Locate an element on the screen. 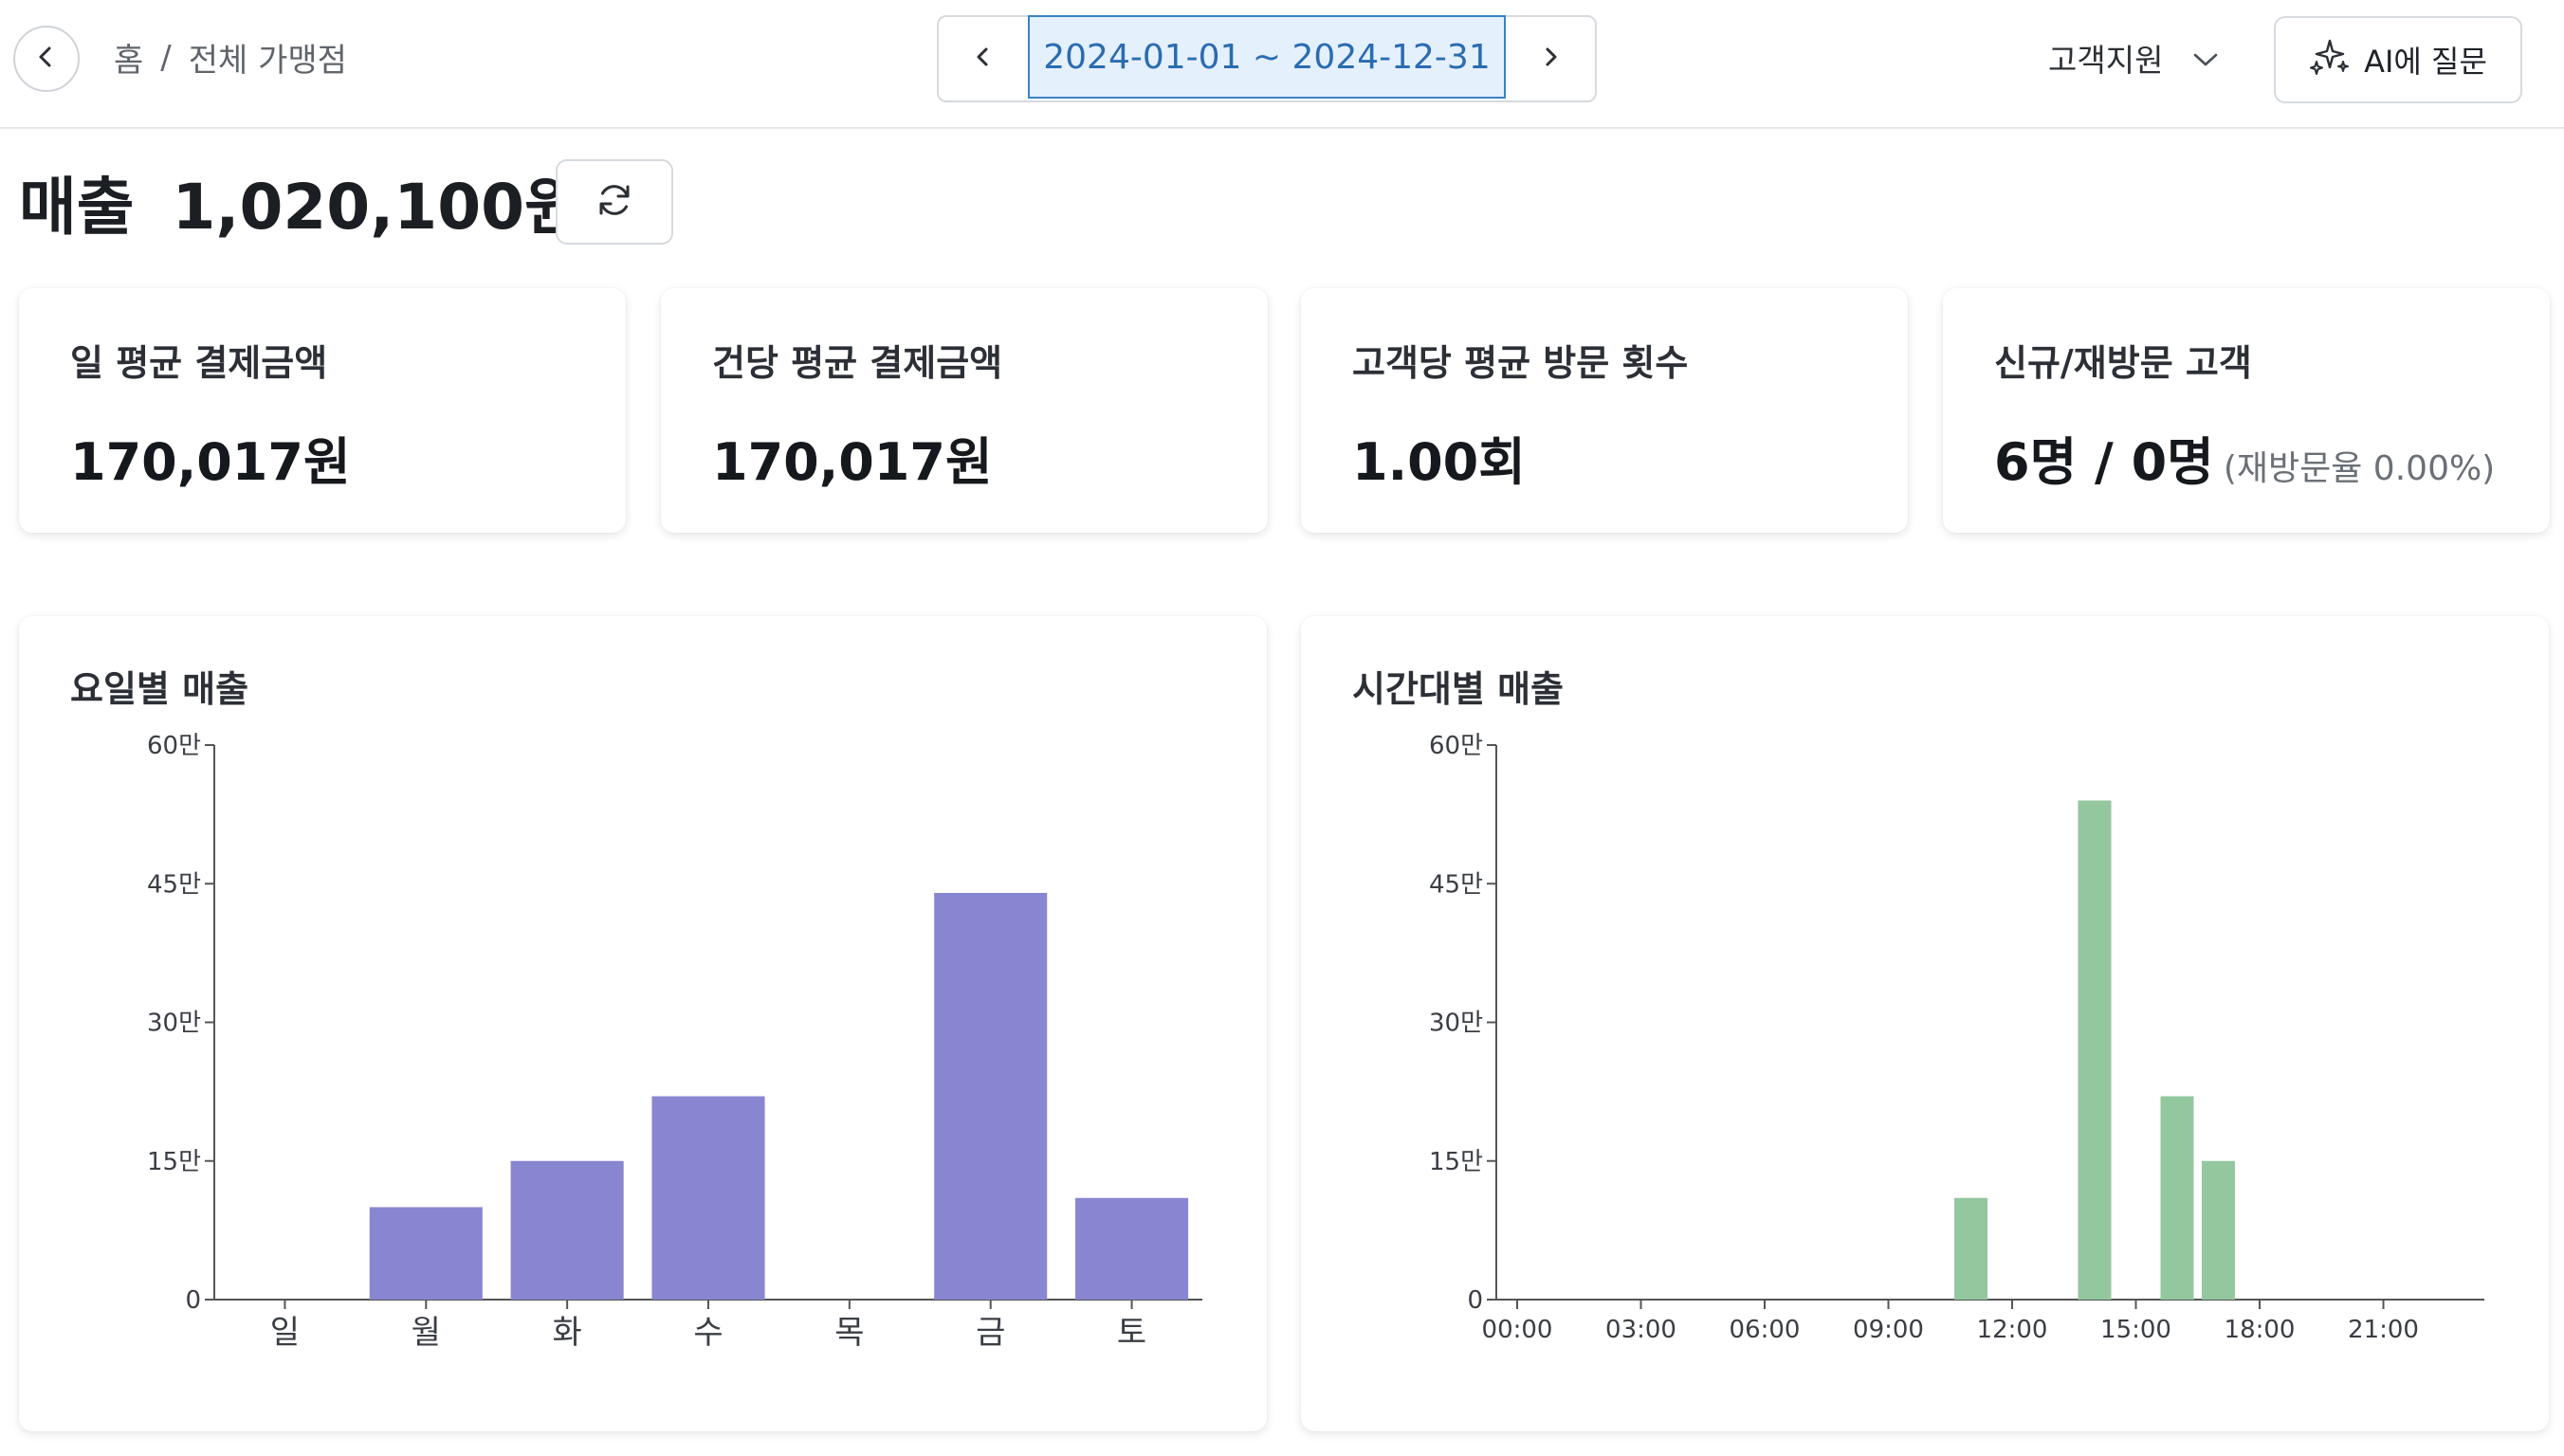  support-label: 고객지원 is located at coordinates (2106, 60).